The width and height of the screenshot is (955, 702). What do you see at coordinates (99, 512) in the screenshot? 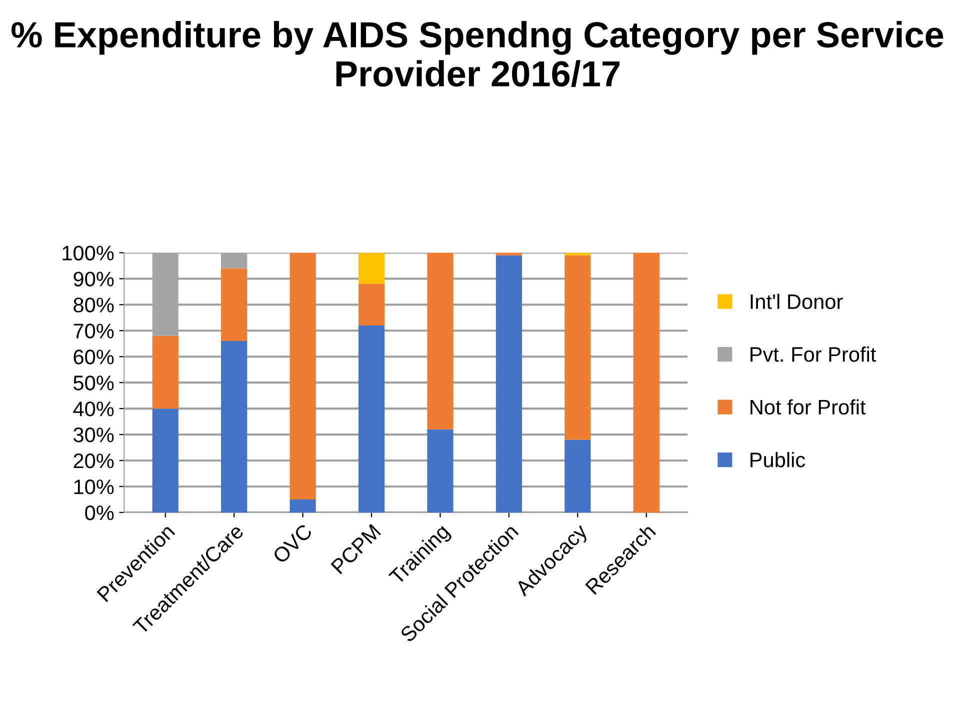
I see `y-tick-label: 0%` at bounding box center [99, 512].